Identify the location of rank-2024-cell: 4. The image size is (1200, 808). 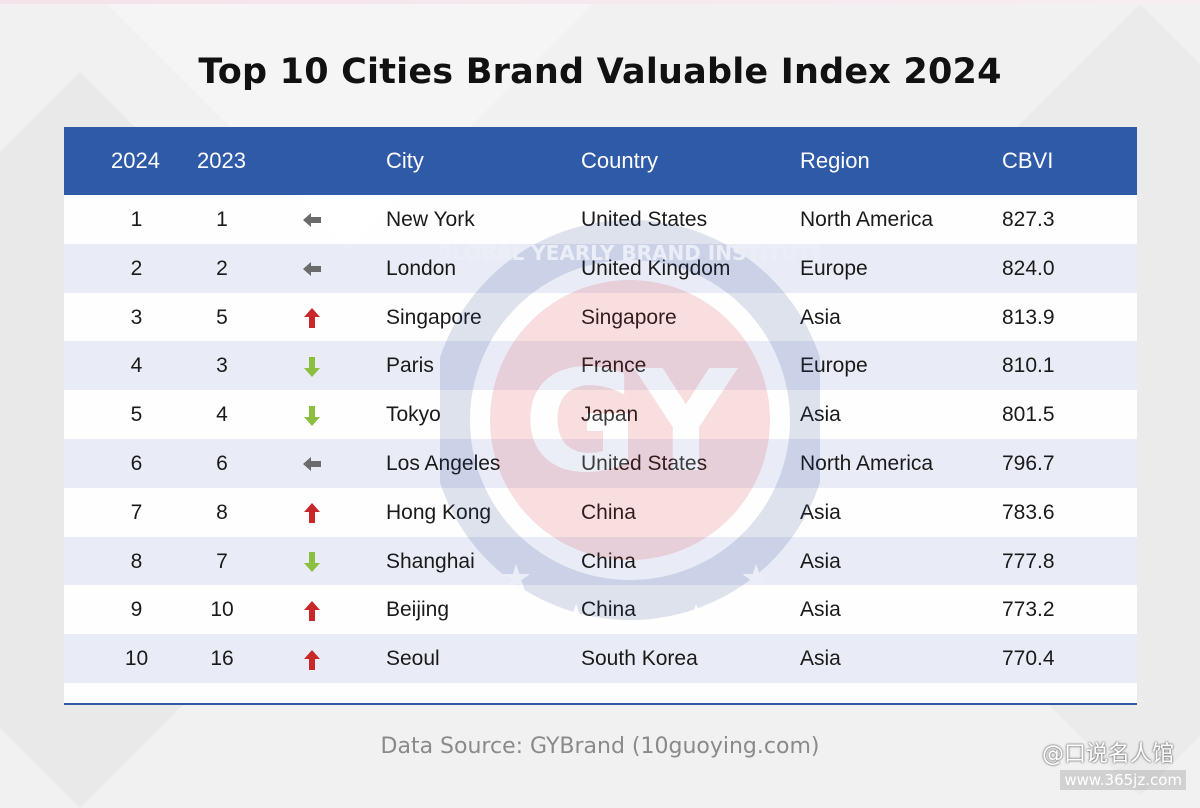
(136, 366).